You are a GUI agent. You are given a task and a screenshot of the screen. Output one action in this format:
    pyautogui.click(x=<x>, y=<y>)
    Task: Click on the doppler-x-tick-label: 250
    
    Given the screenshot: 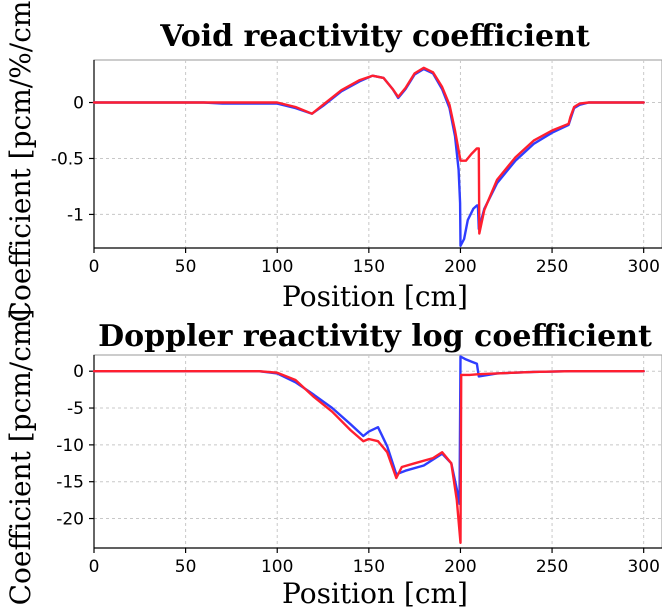 What is the action you would take?
    pyautogui.click(x=552, y=567)
    